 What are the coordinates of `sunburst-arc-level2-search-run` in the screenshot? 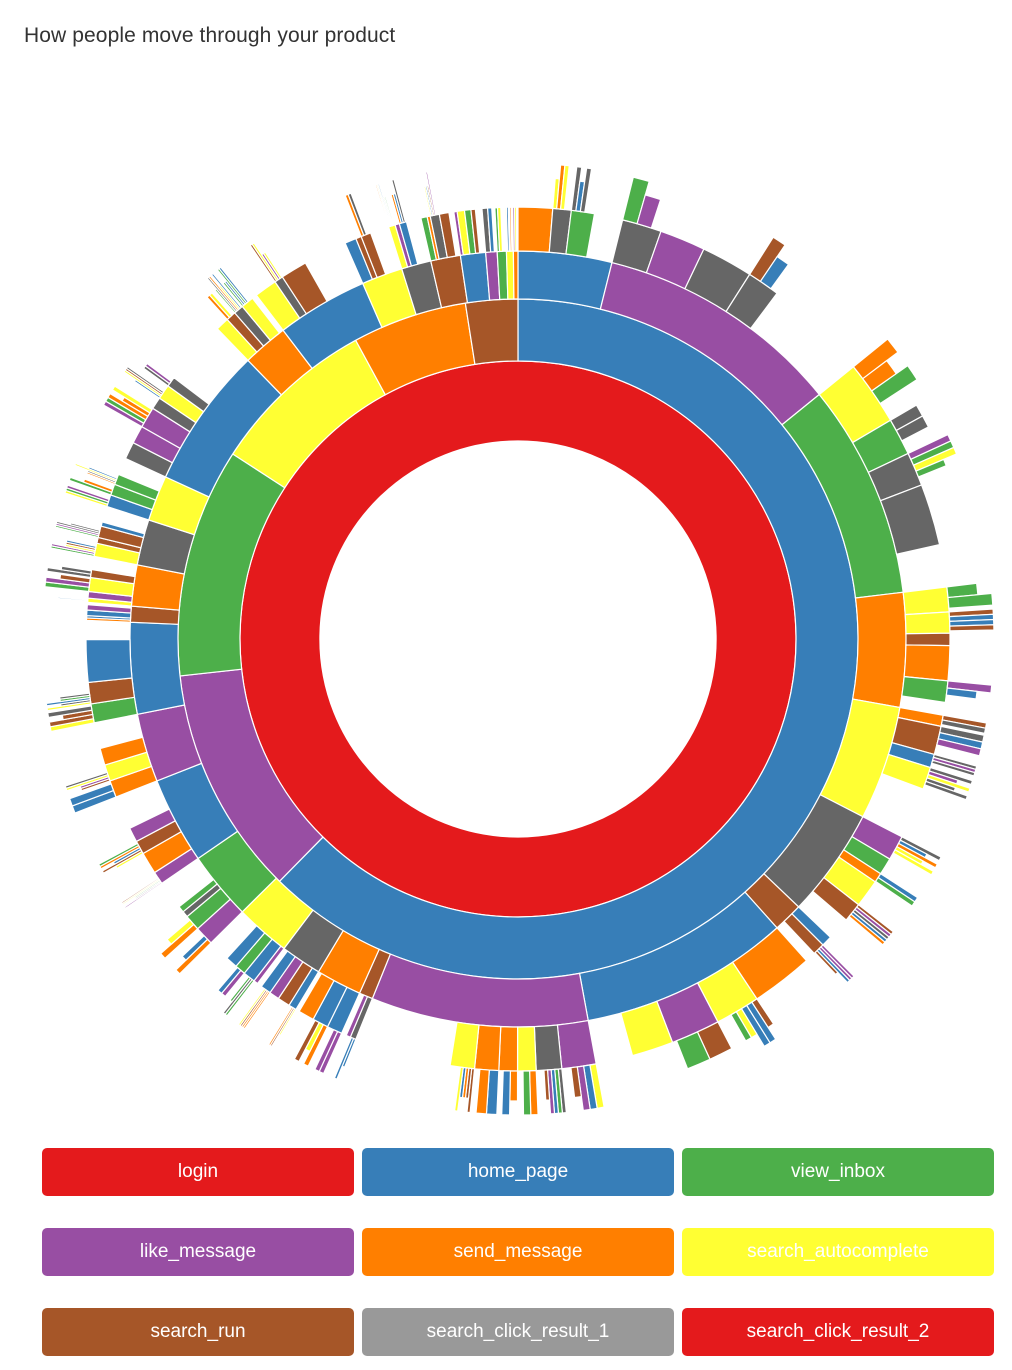 It's located at (491, 332).